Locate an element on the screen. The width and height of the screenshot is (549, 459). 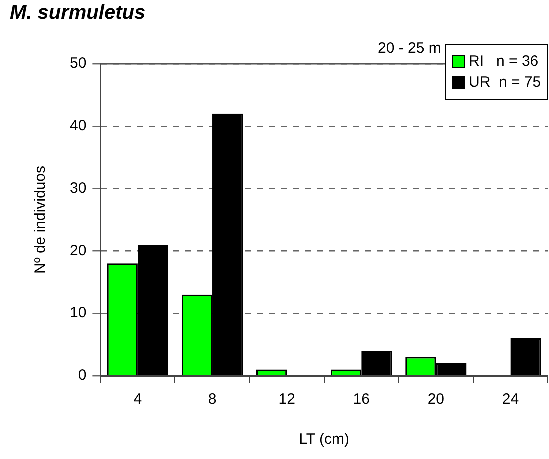
x-tick-label: 16 is located at coordinates (361, 399).